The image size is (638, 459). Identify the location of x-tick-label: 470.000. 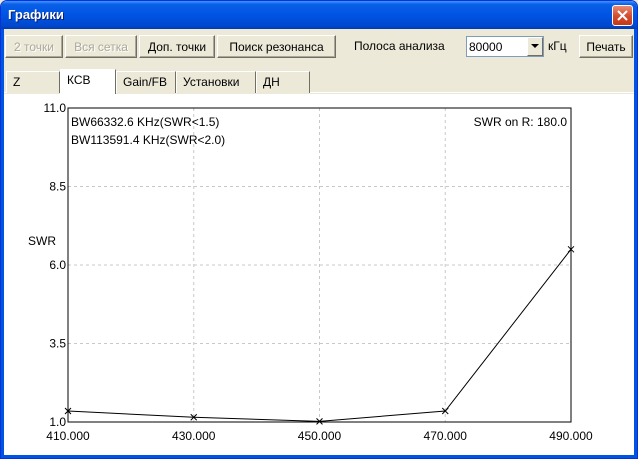
(446, 436).